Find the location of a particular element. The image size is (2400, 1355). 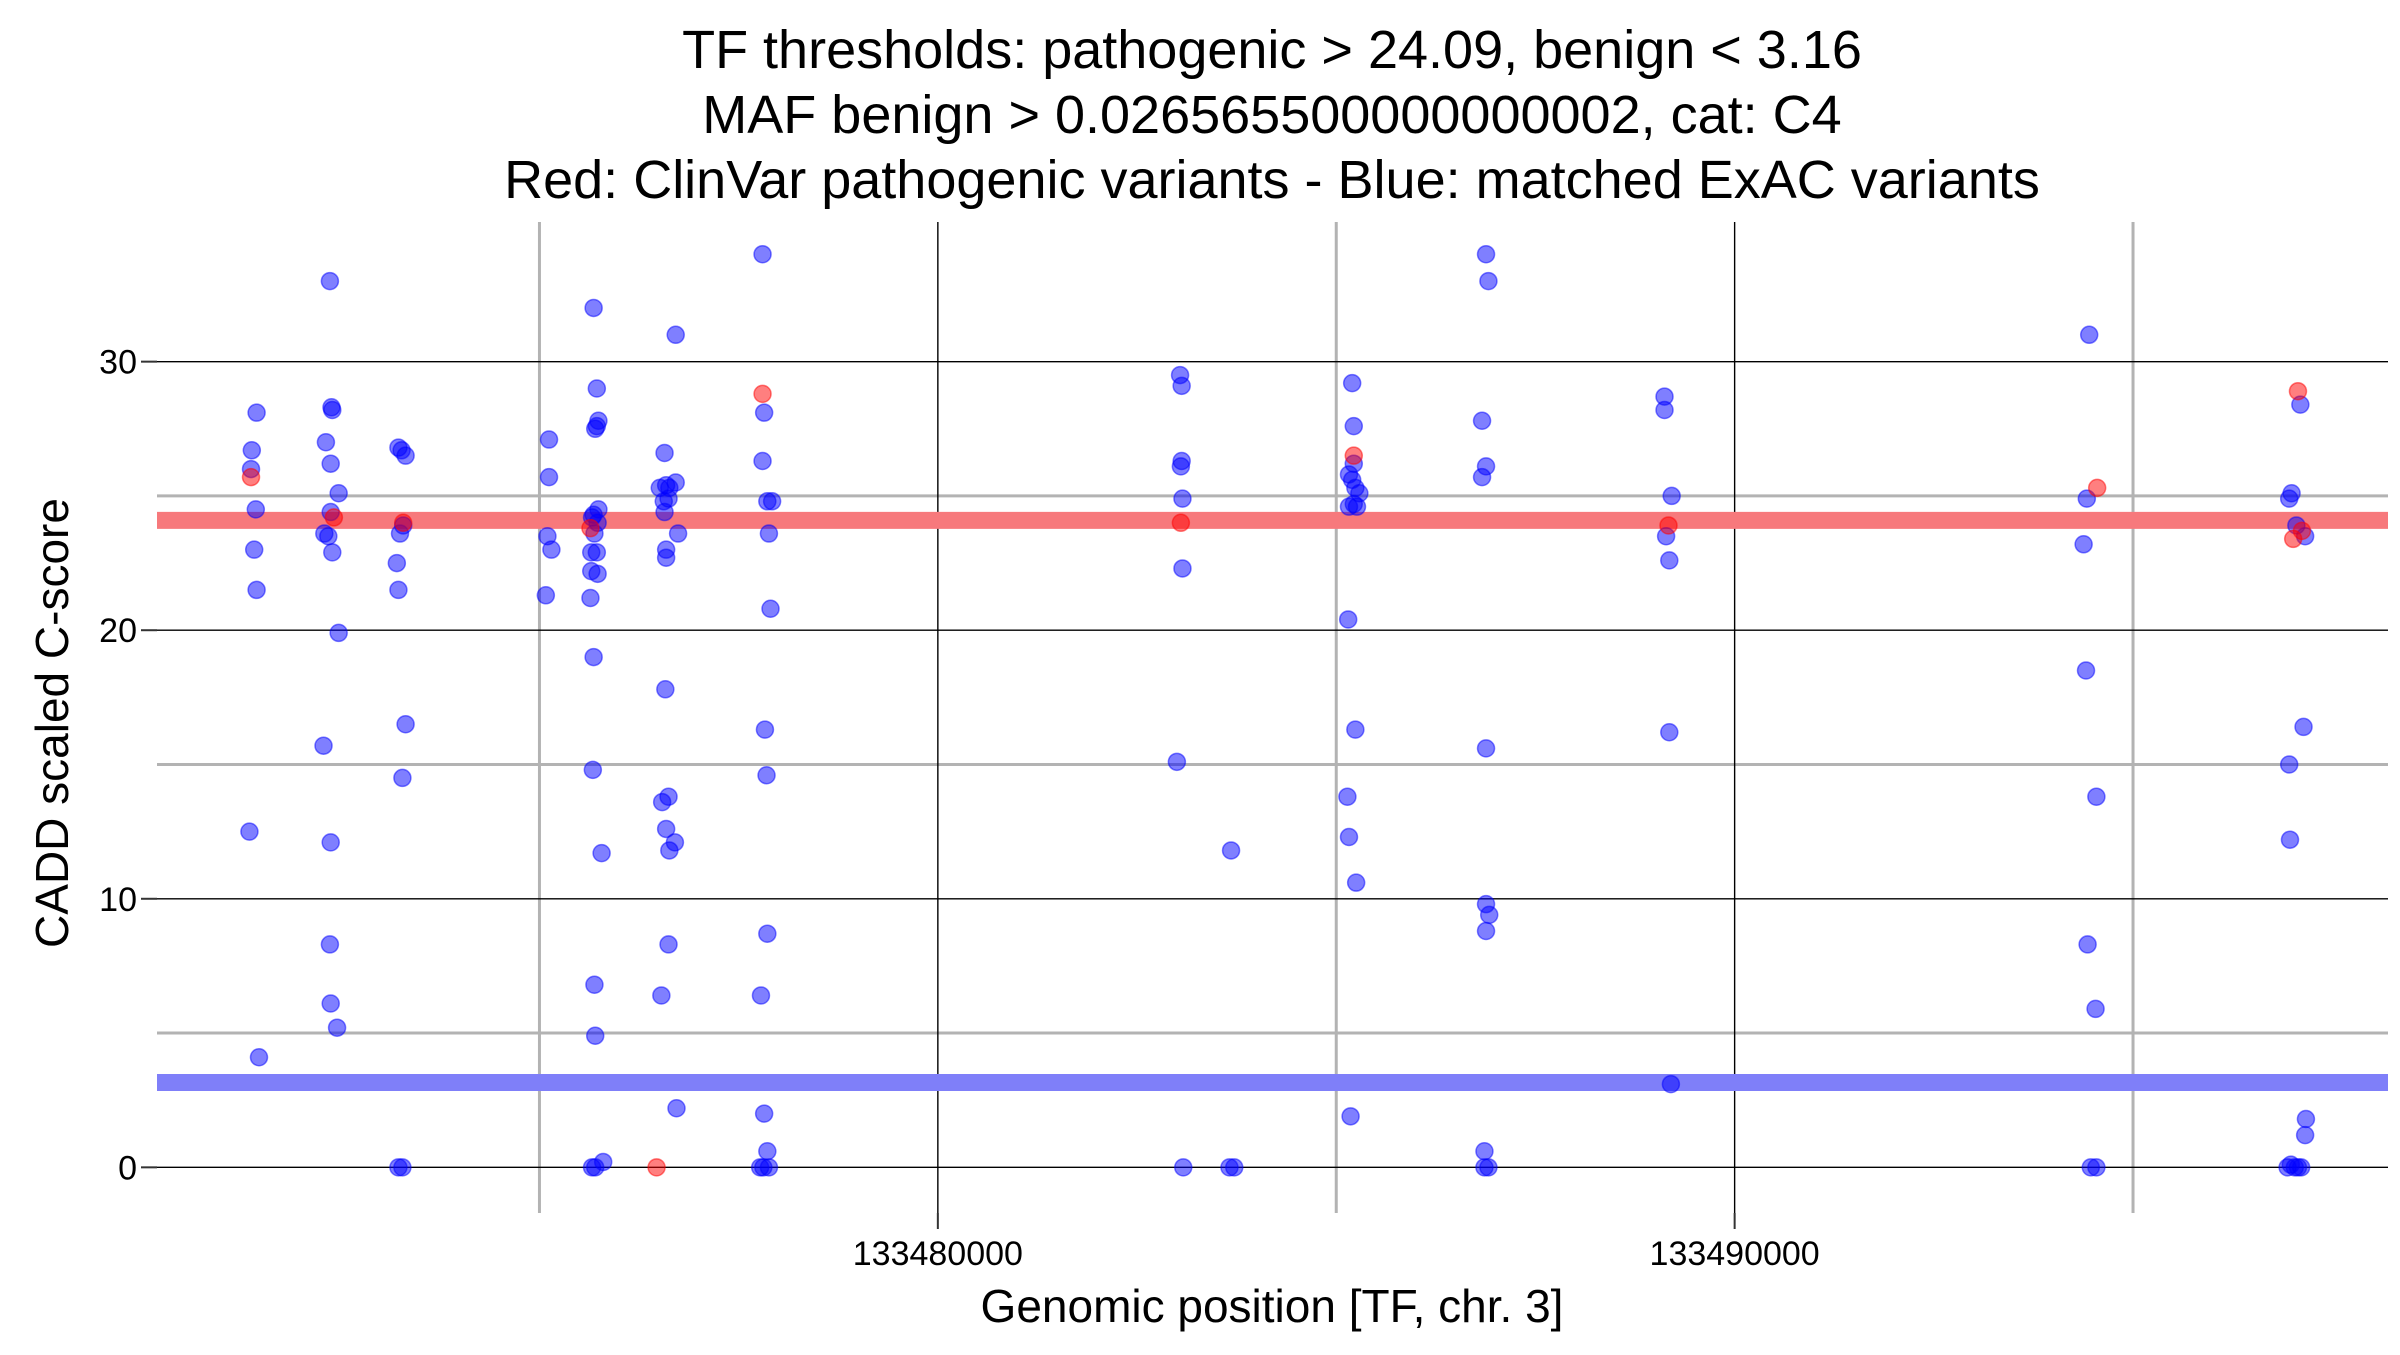

y-axis-title: CADD scaled C-score is located at coordinates (52, 723).